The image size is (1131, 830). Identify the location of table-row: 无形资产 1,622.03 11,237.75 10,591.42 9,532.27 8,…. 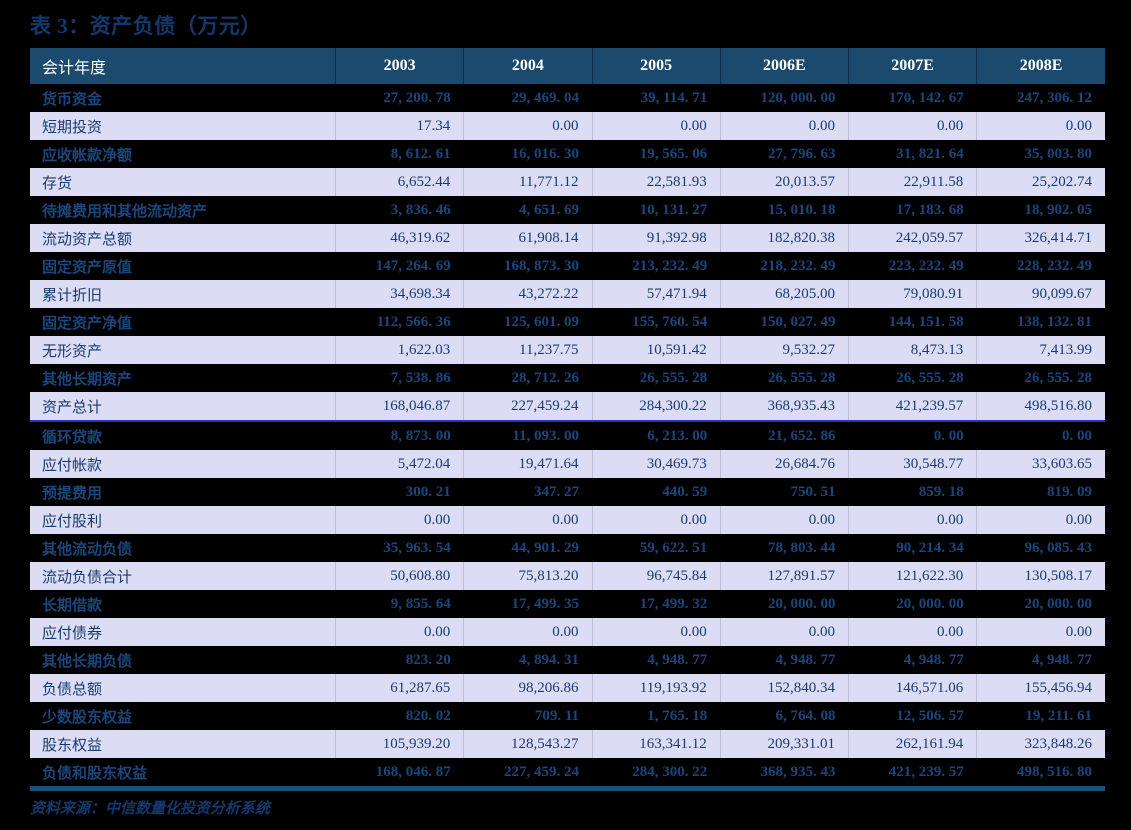
(567, 350).